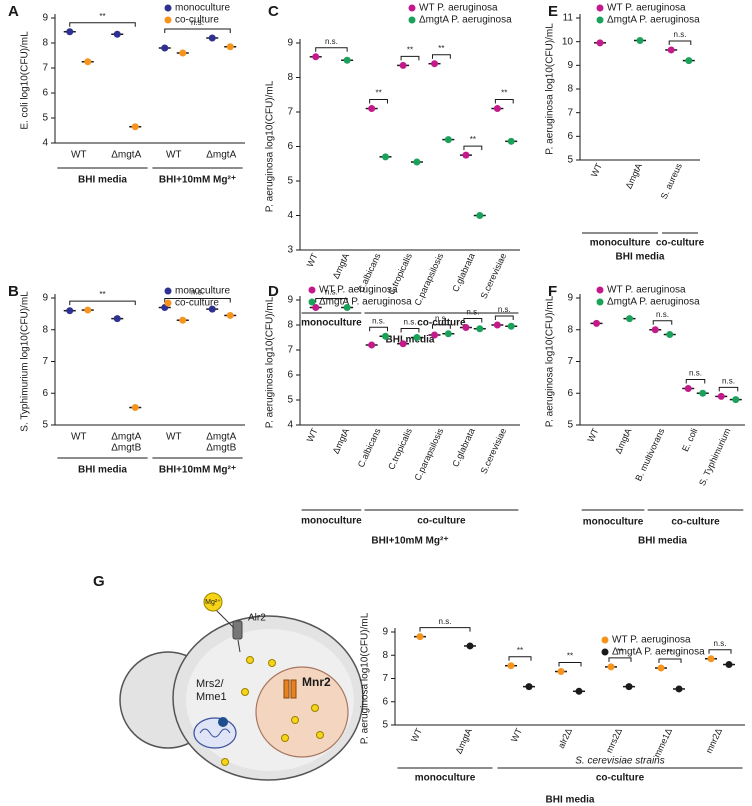 The image size is (752, 806). I want to click on panel-label: D, so click(273, 291).